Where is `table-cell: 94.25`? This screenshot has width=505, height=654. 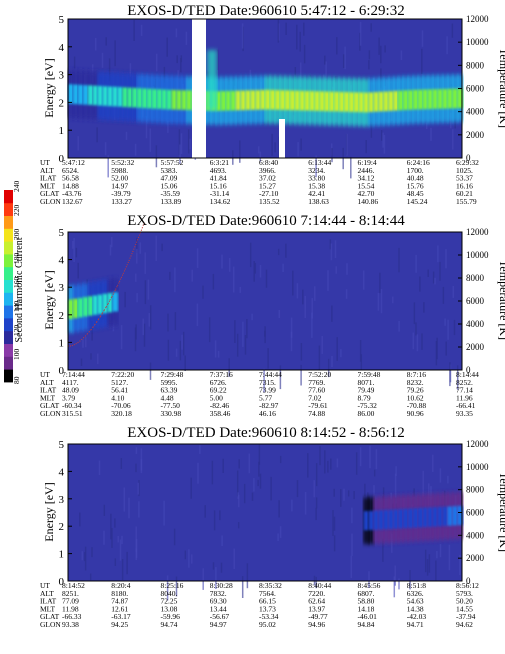
table-cell: 94.25 is located at coordinates (119, 624).